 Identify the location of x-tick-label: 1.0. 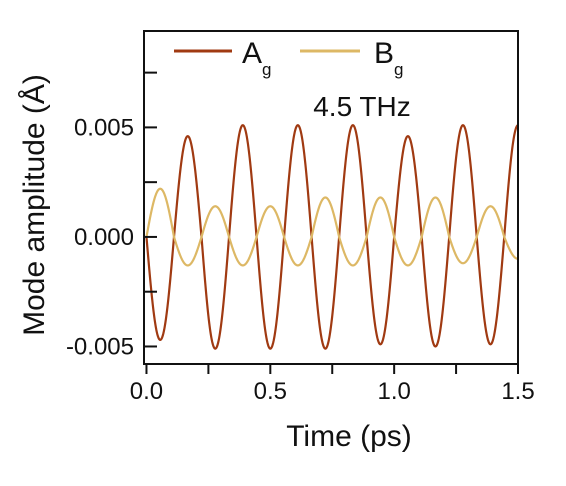
(393, 391).